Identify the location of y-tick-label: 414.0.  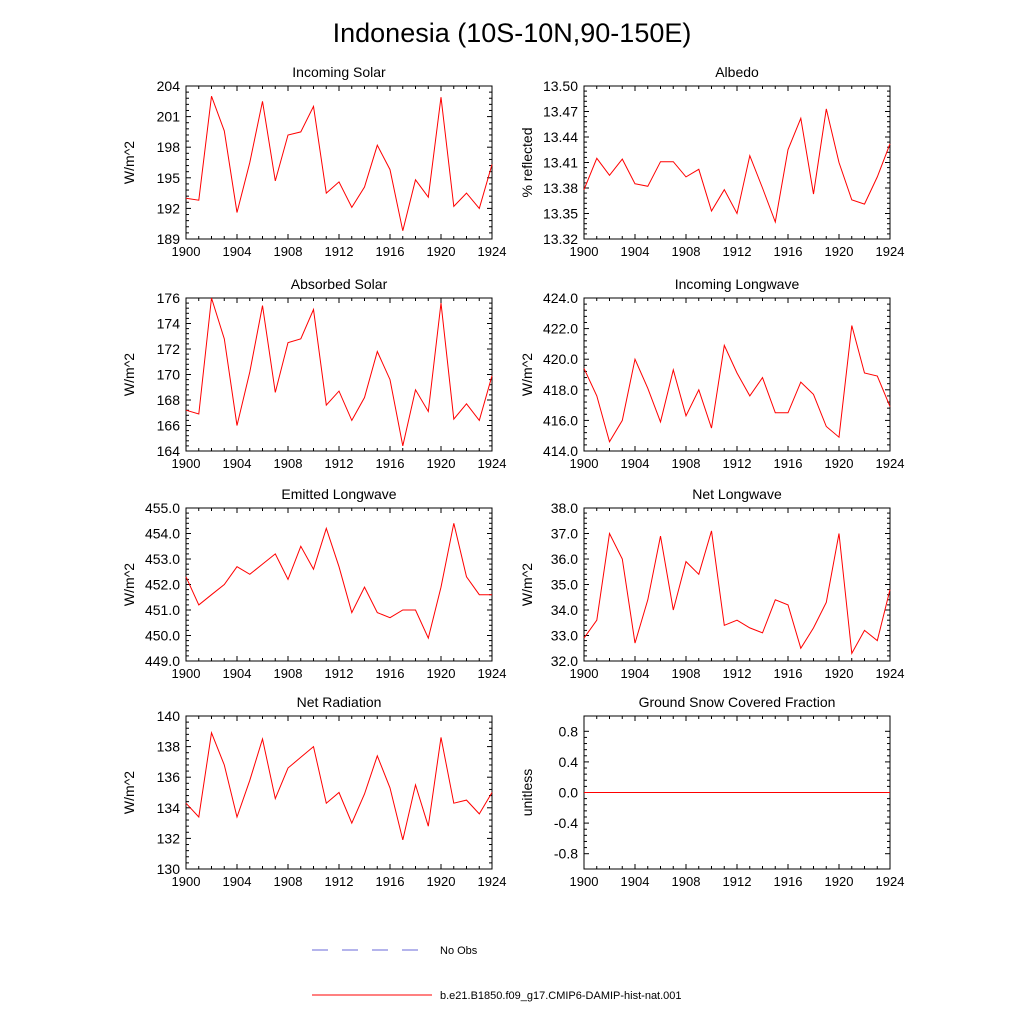
(560, 451).